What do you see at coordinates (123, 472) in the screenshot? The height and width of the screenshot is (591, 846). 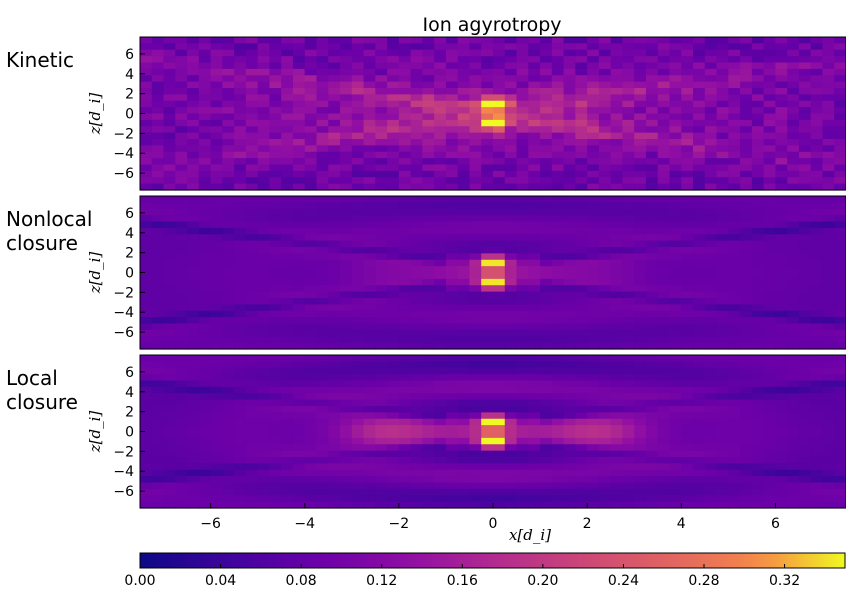 I see `y-tick-label: −4` at bounding box center [123, 472].